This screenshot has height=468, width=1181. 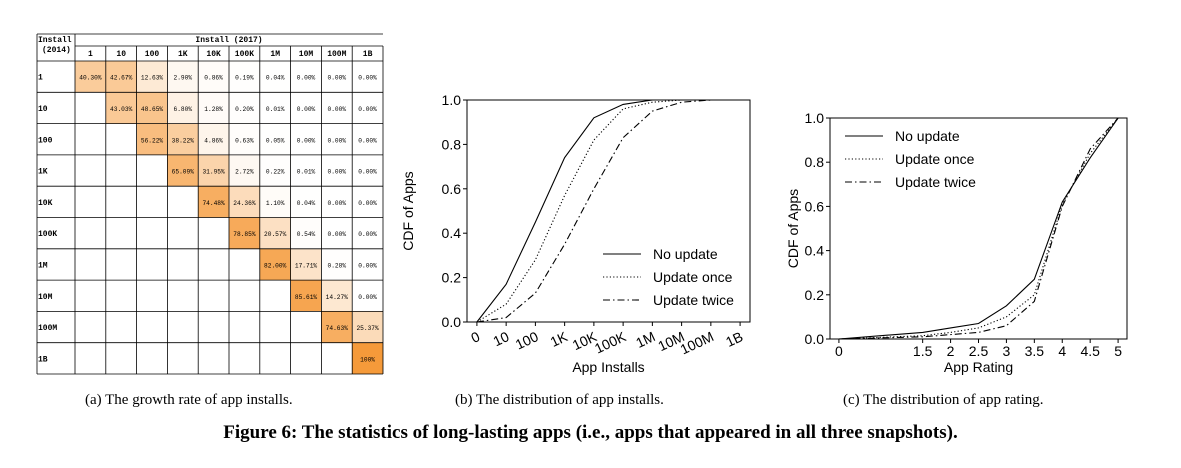 I want to click on cell-label: 6.80%, so click(x=183, y=109).